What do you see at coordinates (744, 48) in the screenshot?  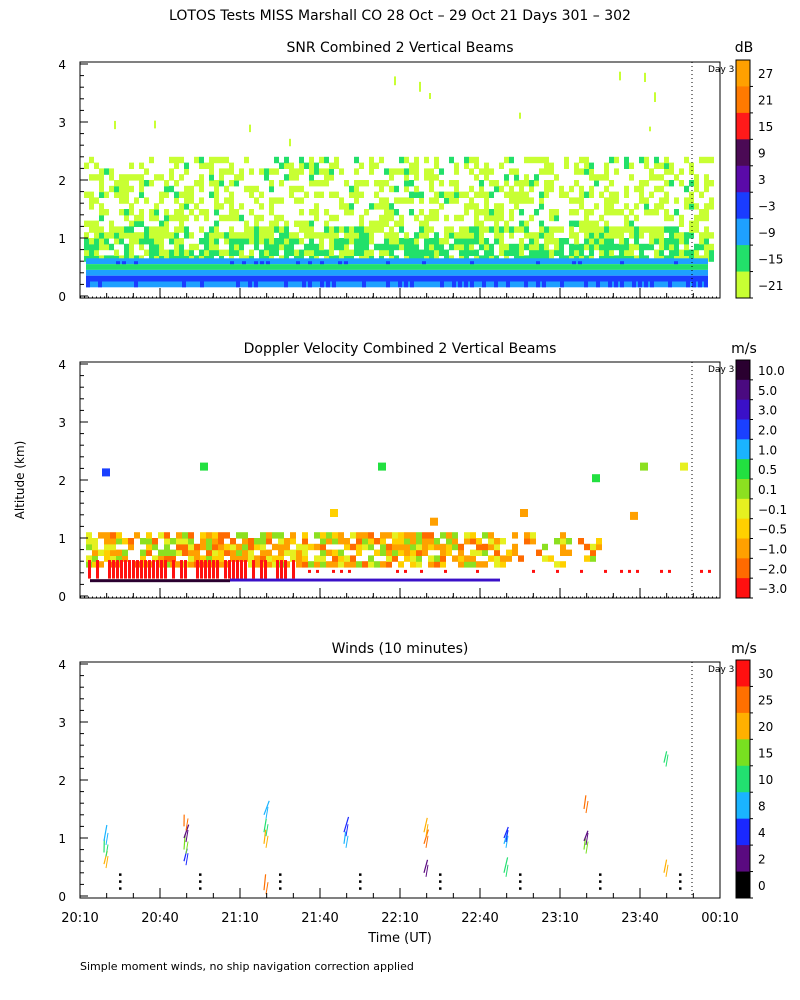 I see `snr-units-label: dB` at bounding box center [744, 48].